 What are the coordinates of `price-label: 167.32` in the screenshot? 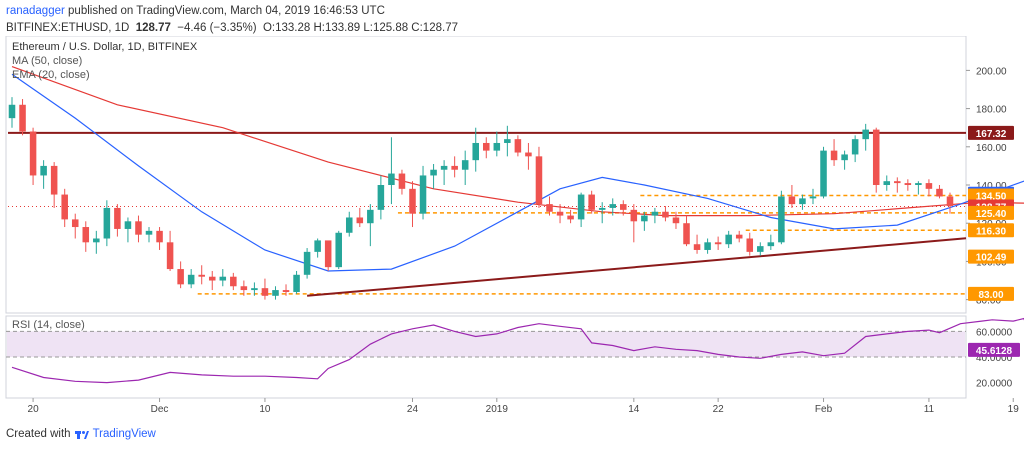 It's located at (991, 134).